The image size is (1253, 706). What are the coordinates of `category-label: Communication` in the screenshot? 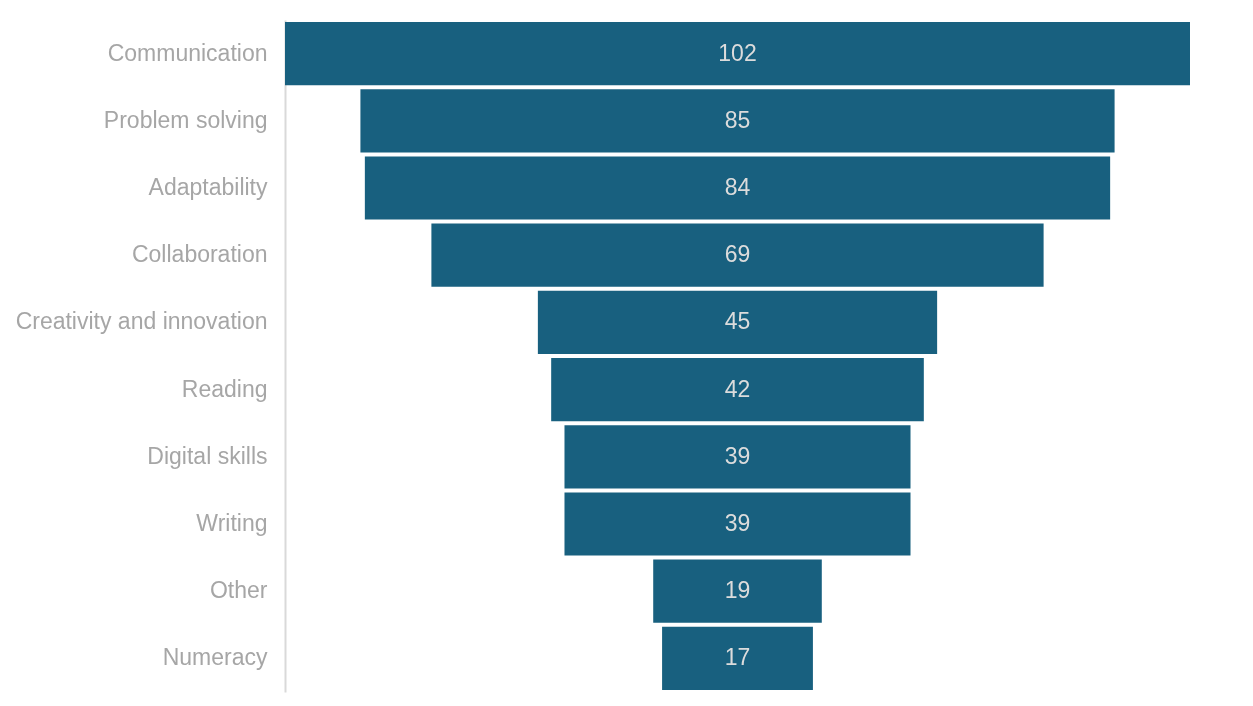 It's located at (187, 52).